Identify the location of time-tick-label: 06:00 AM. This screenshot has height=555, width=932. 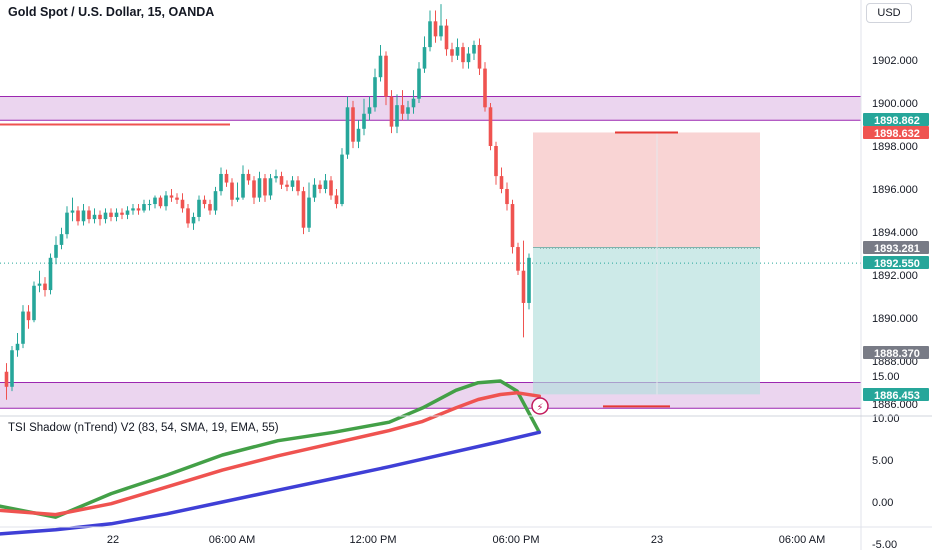
(232, 540).